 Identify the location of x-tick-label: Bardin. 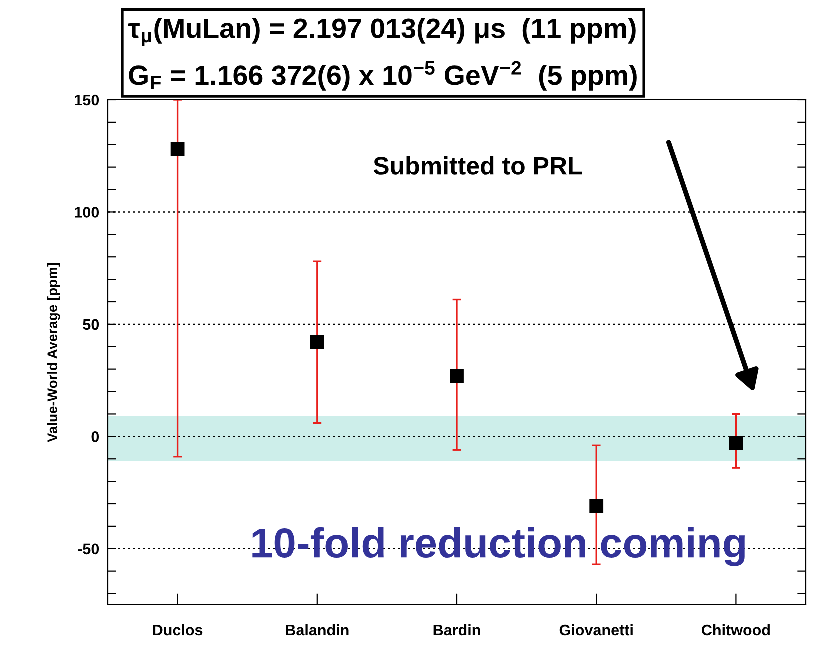
(457, 630).